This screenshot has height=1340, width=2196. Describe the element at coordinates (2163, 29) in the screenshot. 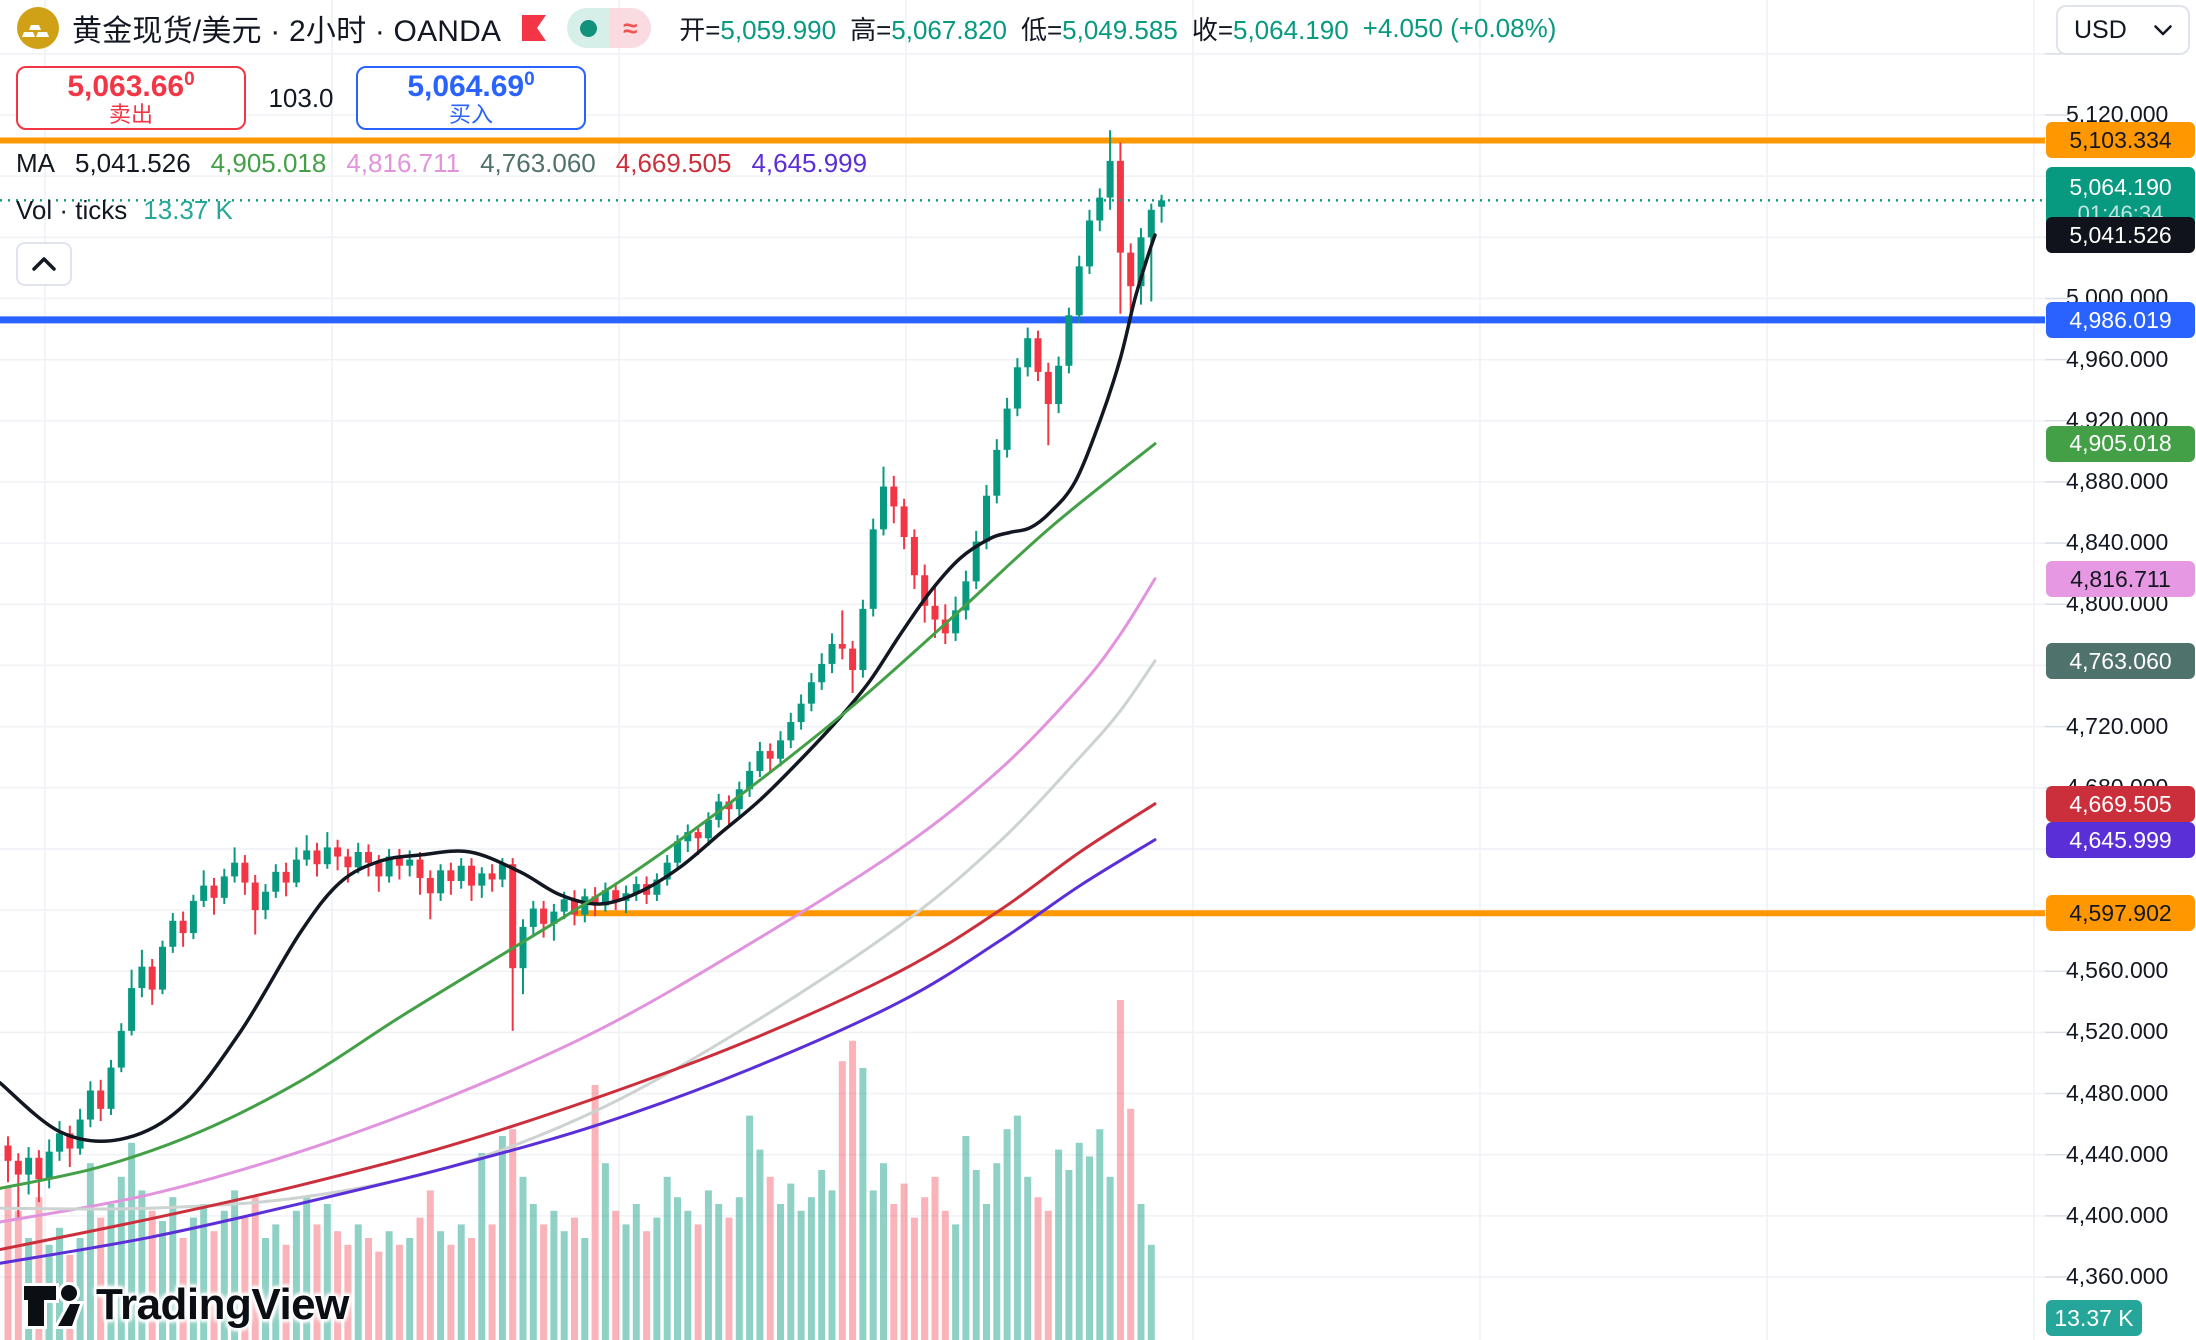

I see `chevron-down-icon` at that location.